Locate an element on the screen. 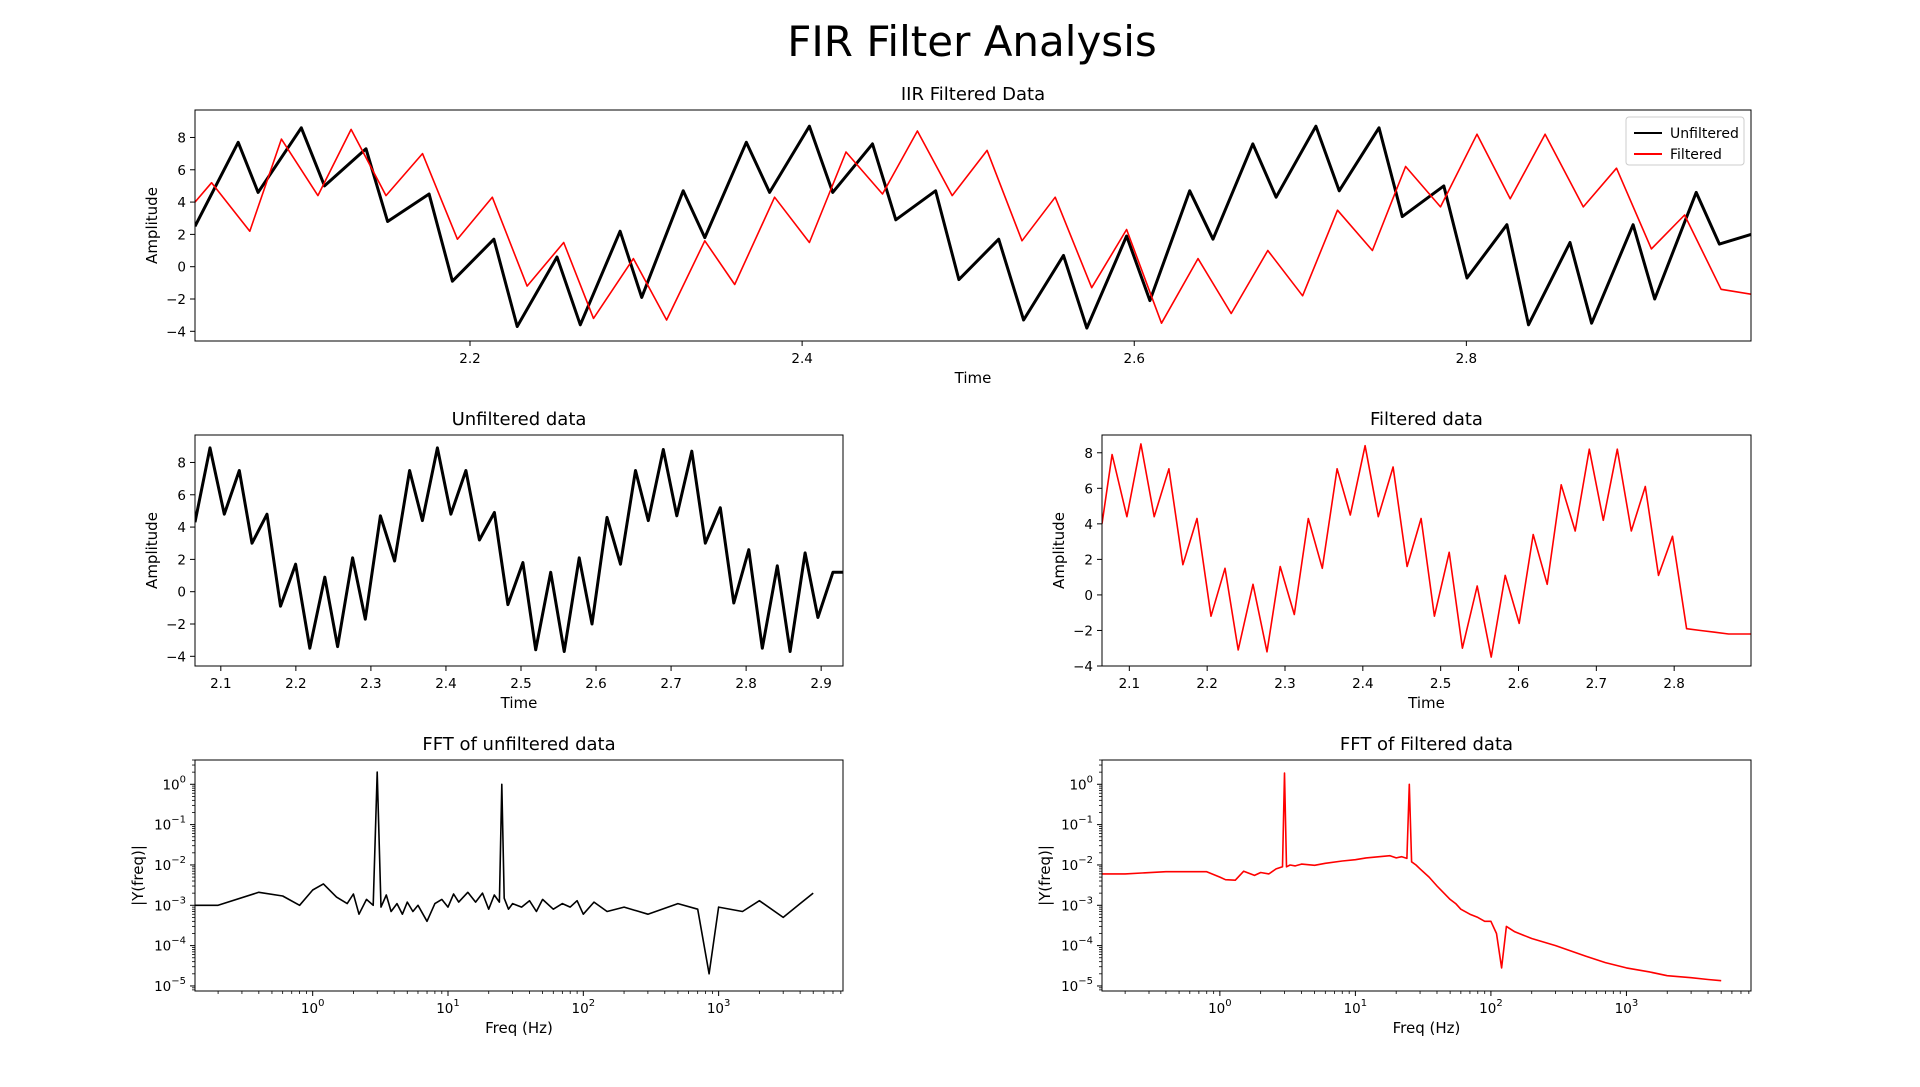  x-tick-label-p5: 10³ is located at coordinates (1627, 1007).